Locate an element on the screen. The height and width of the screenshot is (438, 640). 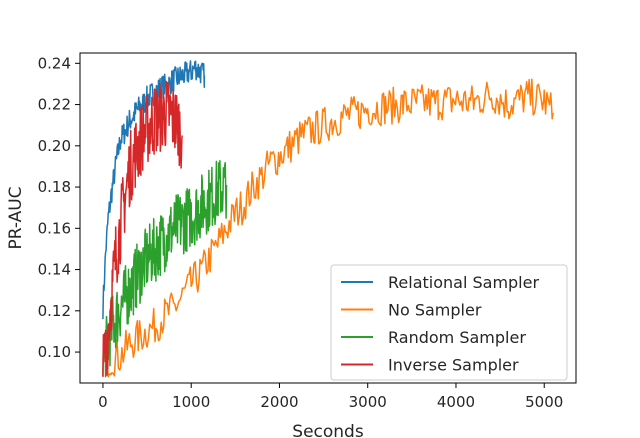
y-tick-label: 0.16 is located at coordinates (54, 228).